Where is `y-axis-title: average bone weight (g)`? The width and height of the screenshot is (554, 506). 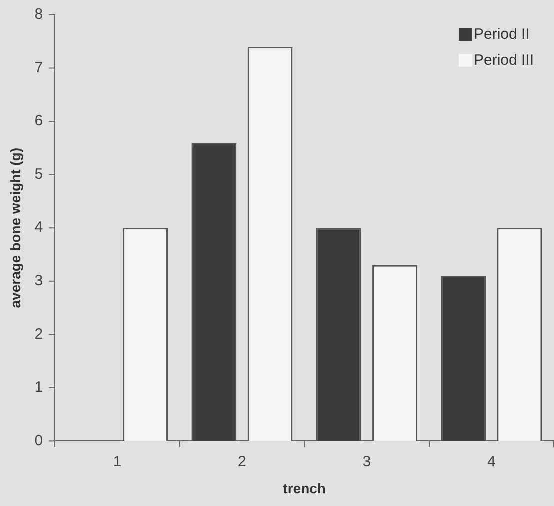
y-axis-title: average bone weight (g) is located at coordinates (15, 228).